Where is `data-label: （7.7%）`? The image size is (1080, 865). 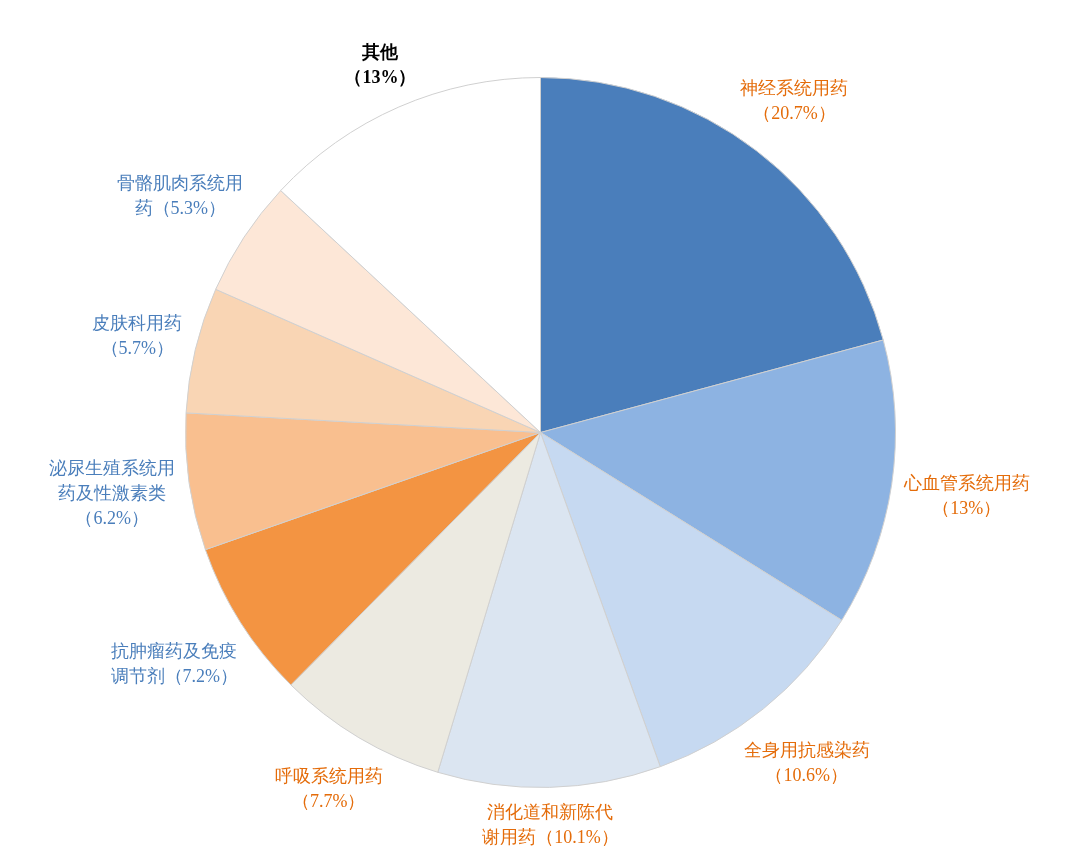 data-label: （7.7%） is located at coordinates (329, 800).